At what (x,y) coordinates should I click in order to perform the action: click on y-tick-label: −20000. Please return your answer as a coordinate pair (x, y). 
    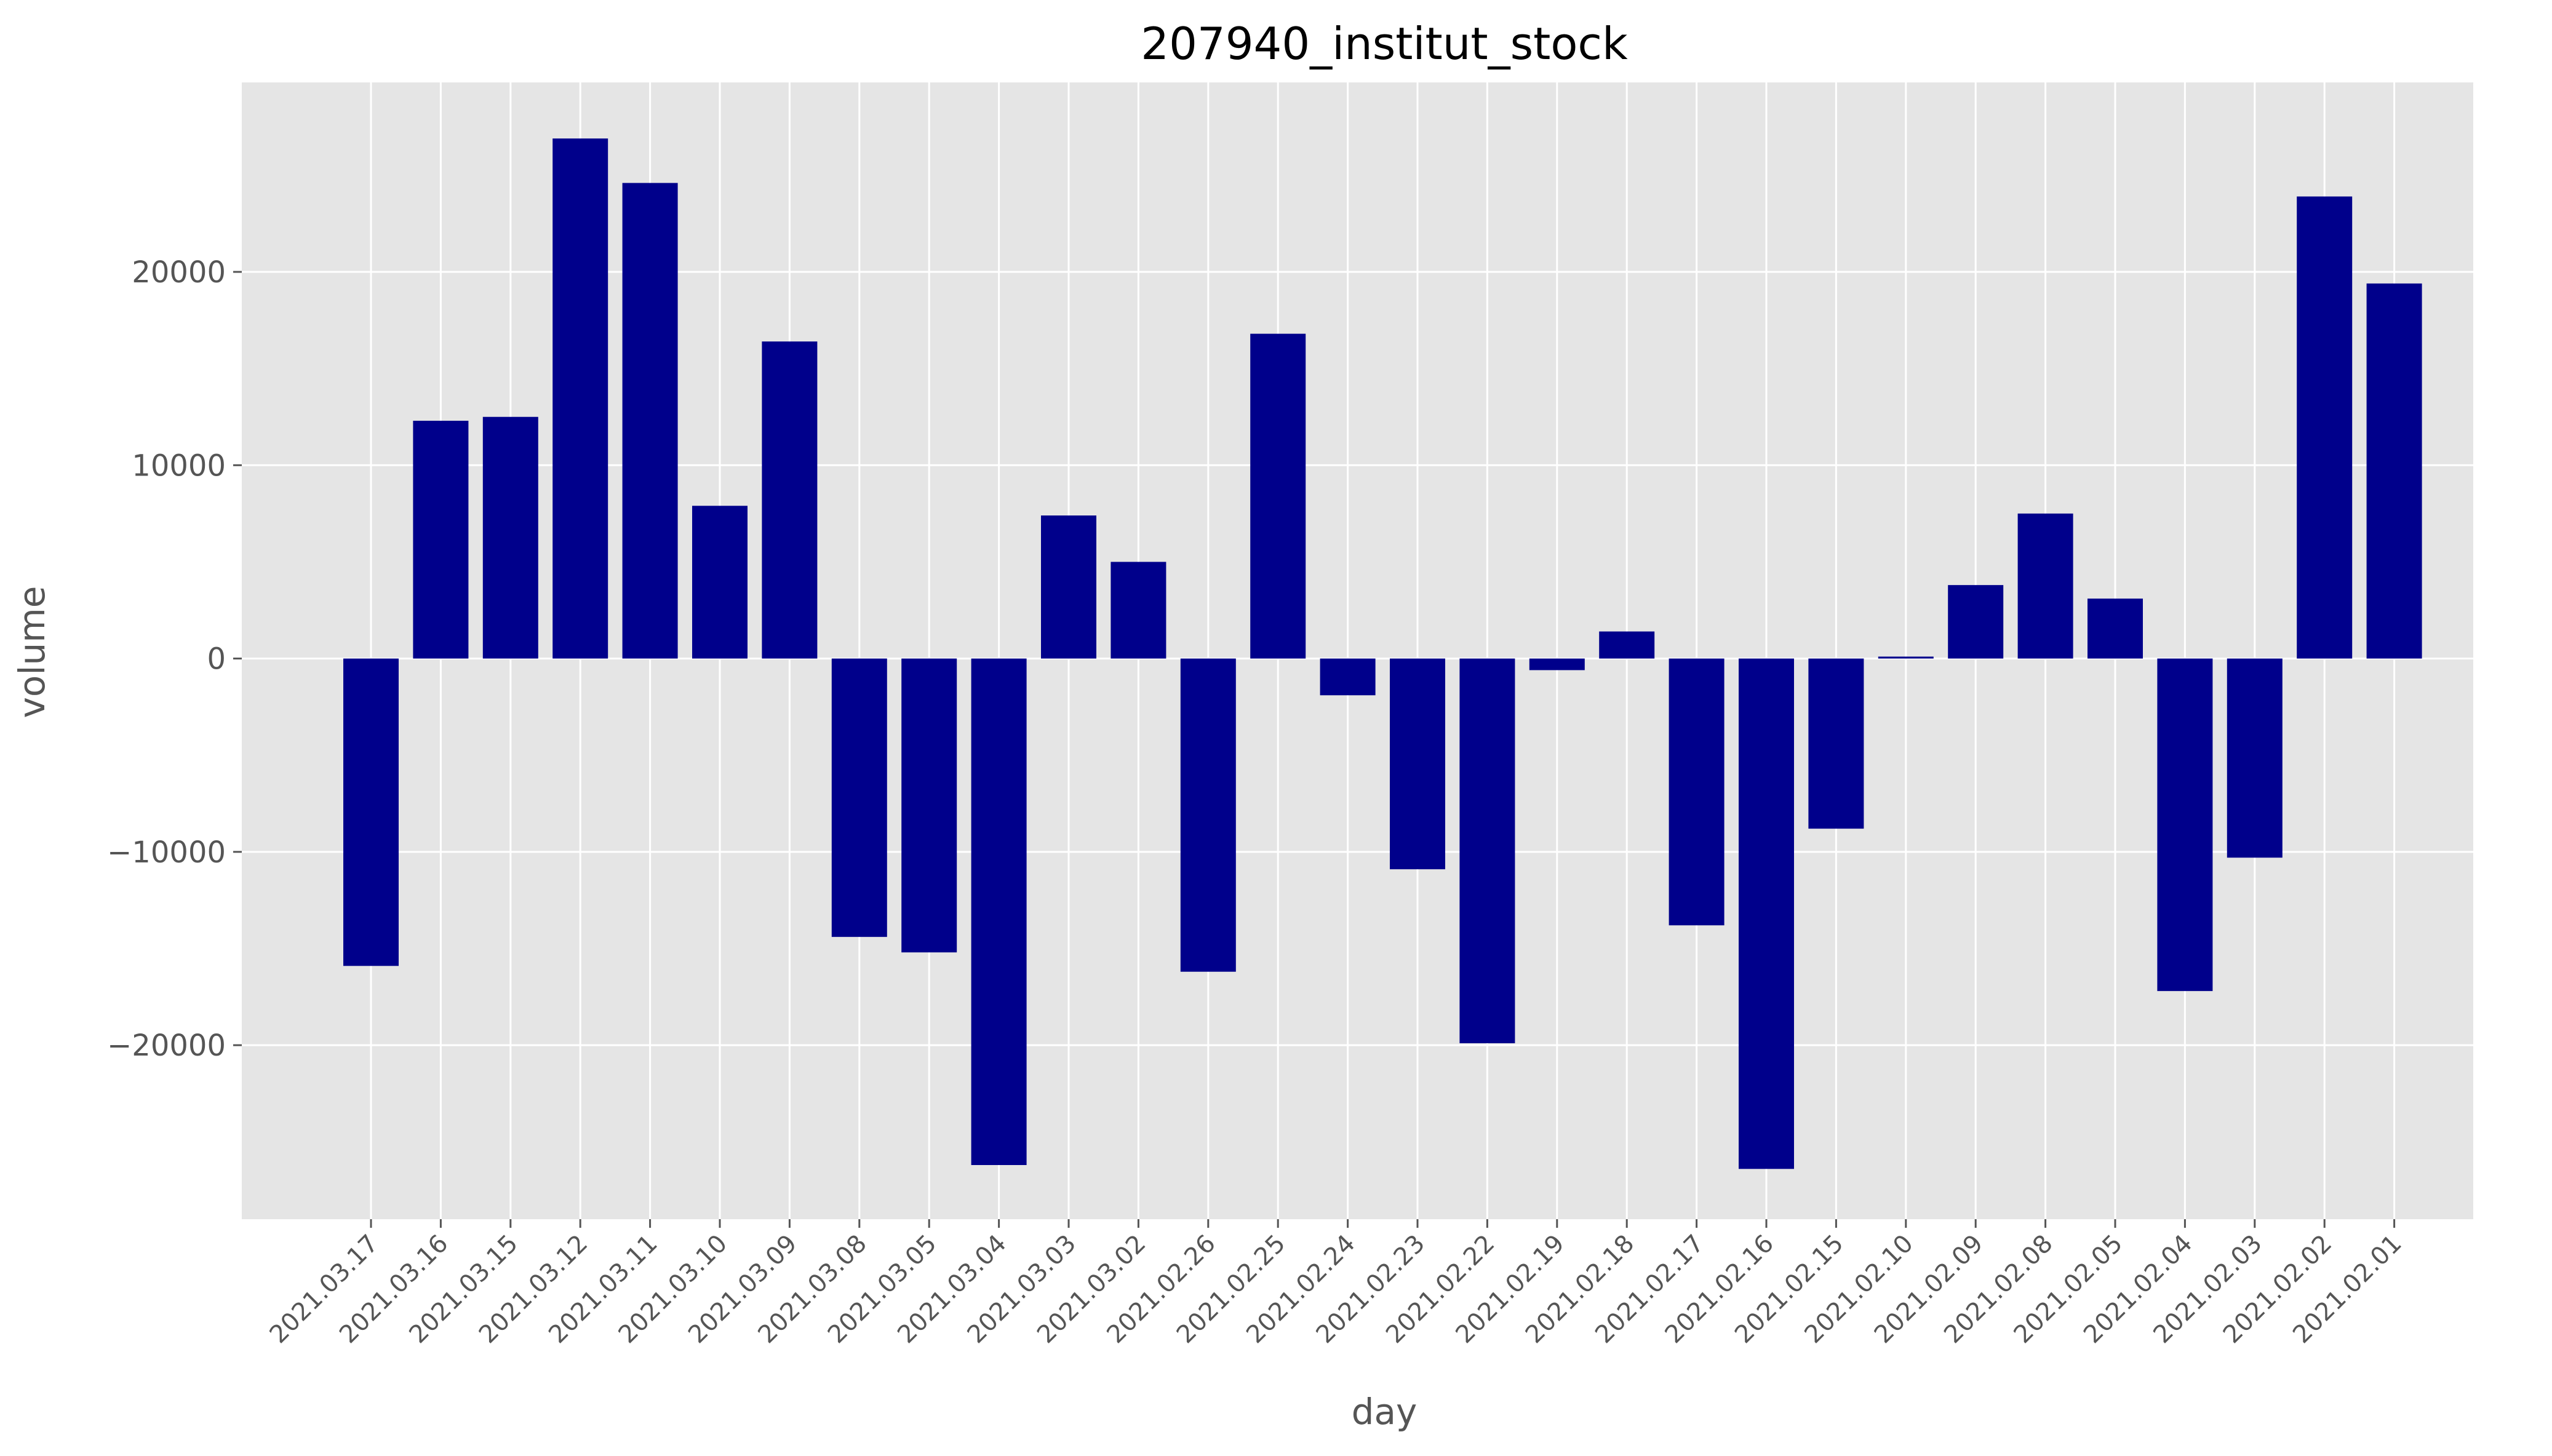
    Looking at the image, I should click on (166, 1045).